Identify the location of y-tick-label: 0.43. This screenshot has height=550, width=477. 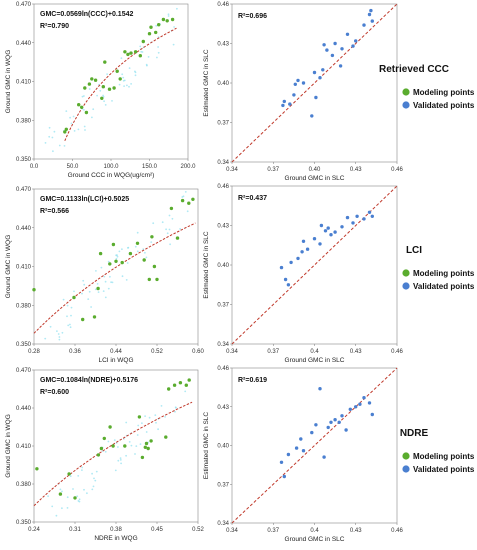
(223, 45).